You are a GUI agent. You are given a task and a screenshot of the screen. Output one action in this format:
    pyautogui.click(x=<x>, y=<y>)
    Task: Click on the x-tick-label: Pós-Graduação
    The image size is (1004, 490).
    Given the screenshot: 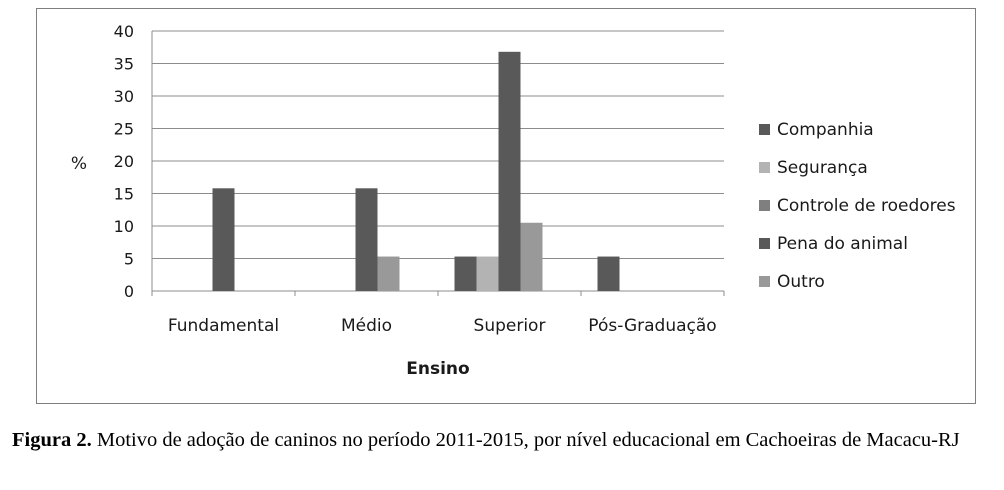 What is the action you would take?
    pyautogui.click(x=652, y=326)
    